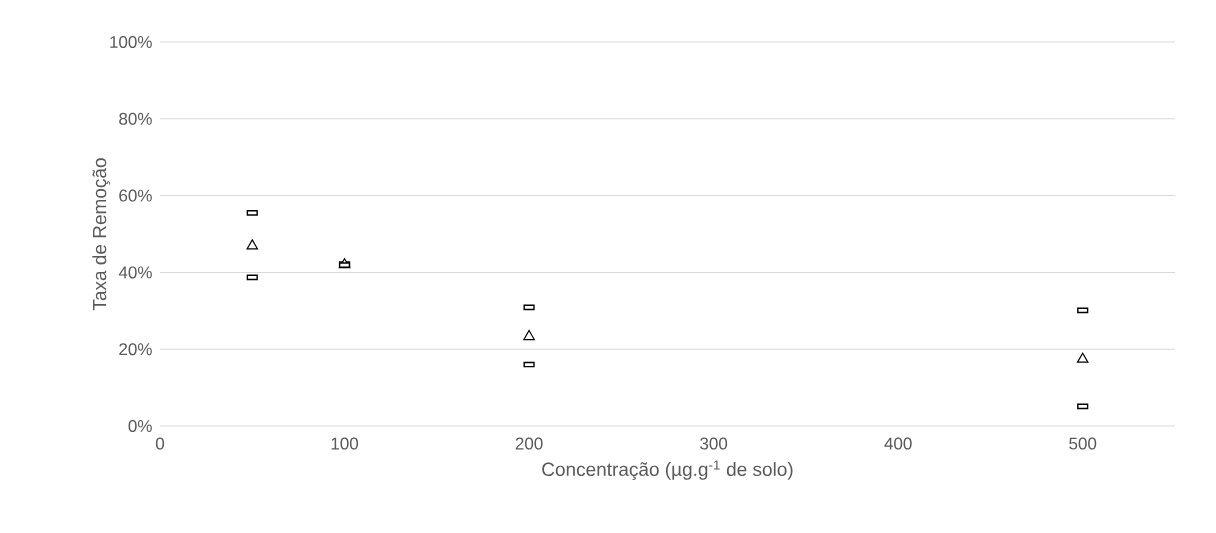 This screenshot has height=533, width=1216. Describe the element at coordinates (135, 349) in the screenshot. I see `y-tick-label: 20%` at that location.